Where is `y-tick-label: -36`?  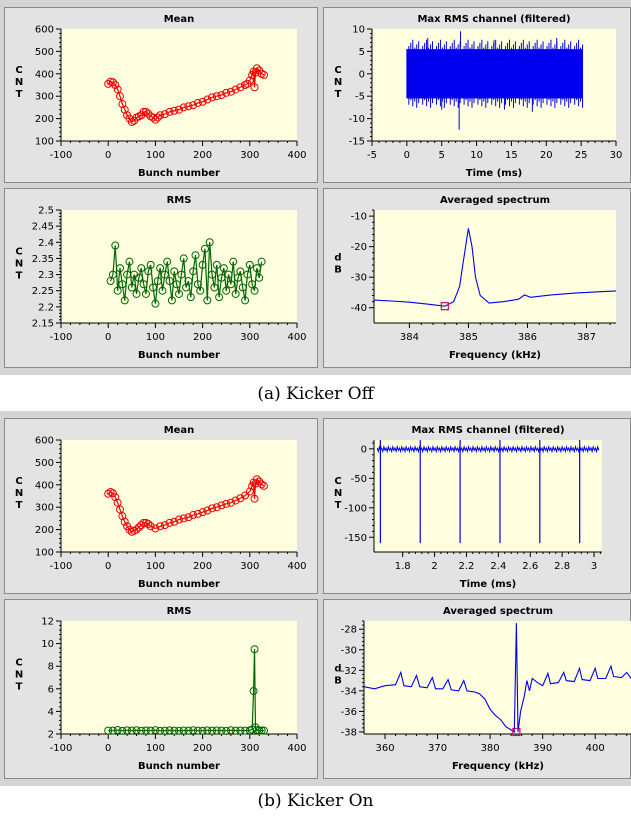
y-tick-label: -36 is located at coordinates (349, 712).